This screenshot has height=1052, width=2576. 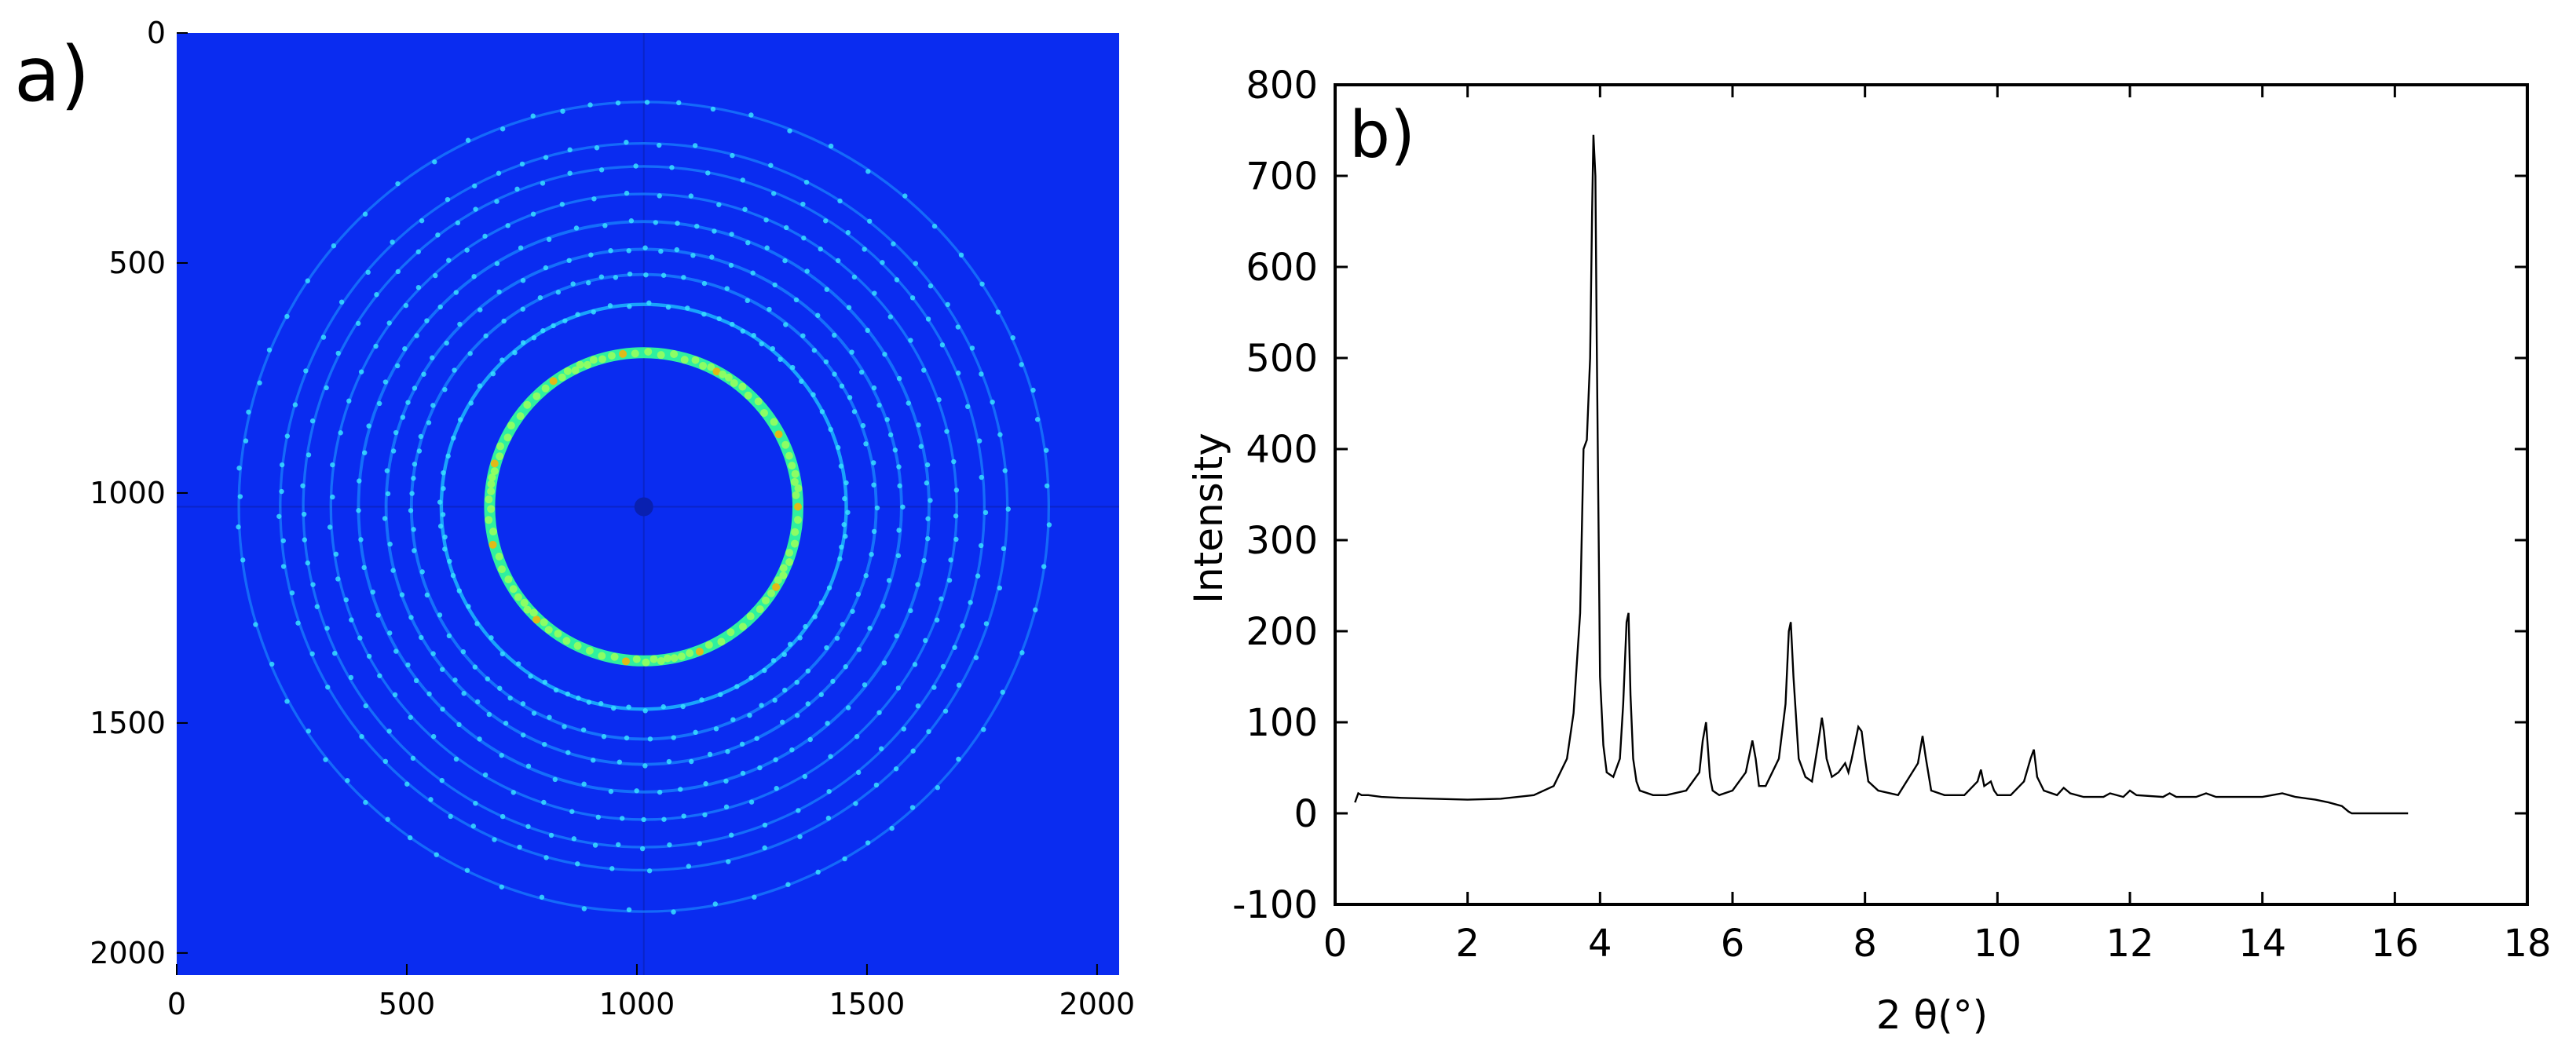 What do you see at coordinates (52, 75) in the screenshot?
I see `panel-a-label: a)` at bounding box center [52, 75].